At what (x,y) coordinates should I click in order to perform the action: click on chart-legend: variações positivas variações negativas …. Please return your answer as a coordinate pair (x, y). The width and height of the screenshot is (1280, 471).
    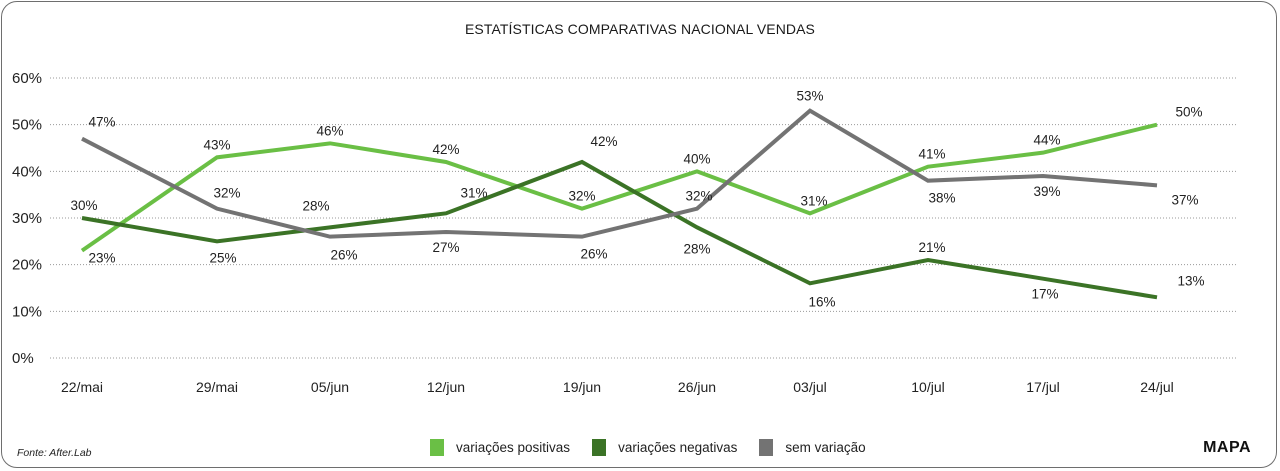
    Looking at the image, I should click on (659, 447).